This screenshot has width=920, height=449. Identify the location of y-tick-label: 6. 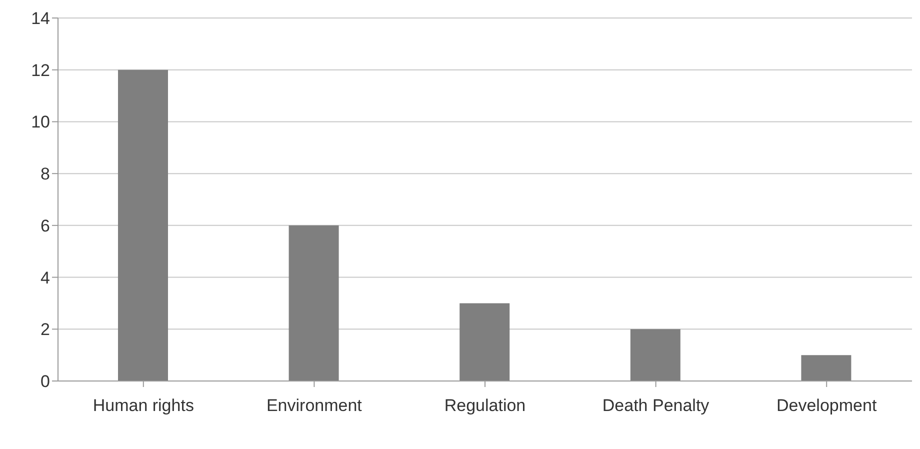
(45, 226).